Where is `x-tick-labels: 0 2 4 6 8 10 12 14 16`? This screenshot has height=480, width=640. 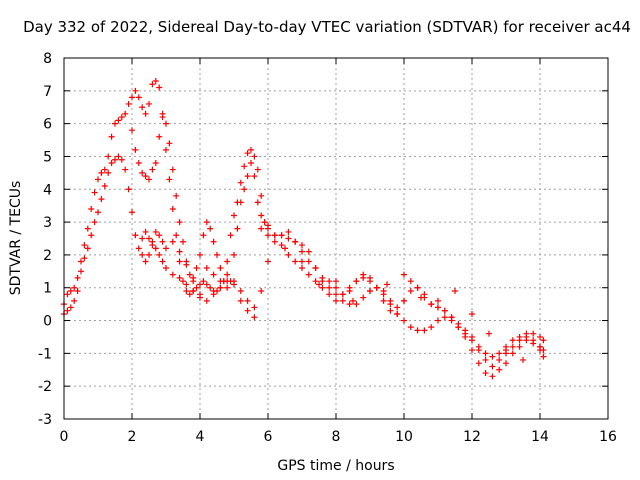 x-tick-labels: 0 2 4 6 8 10 12 14 16 is located at coordinates (338, 437).